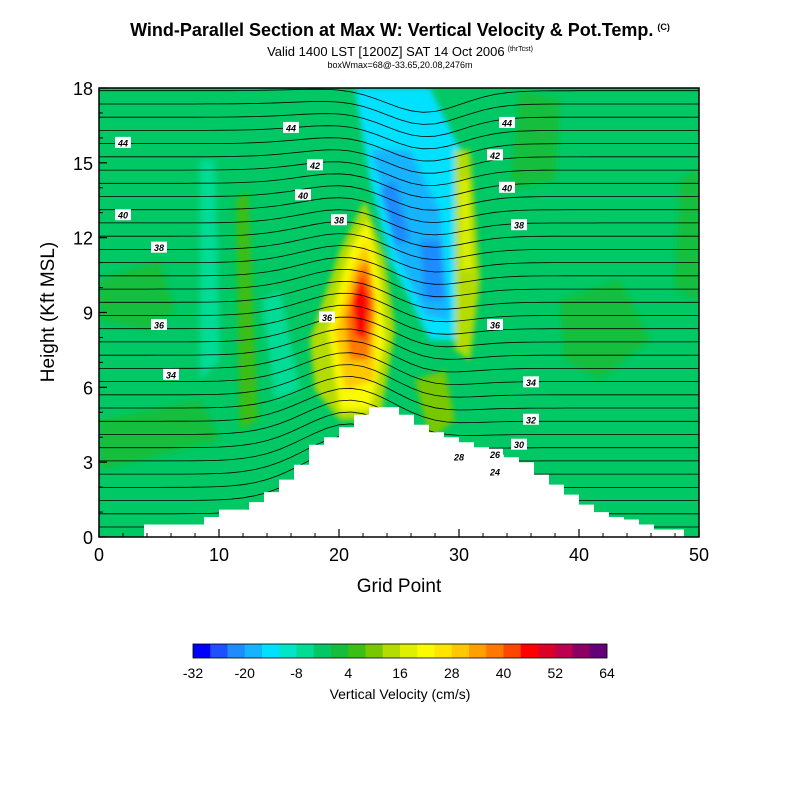  What do you see at coordinates (400, 673) in the screenshot?
I see `colorbar-tick-label: 16` at bounding box center [400, 673].